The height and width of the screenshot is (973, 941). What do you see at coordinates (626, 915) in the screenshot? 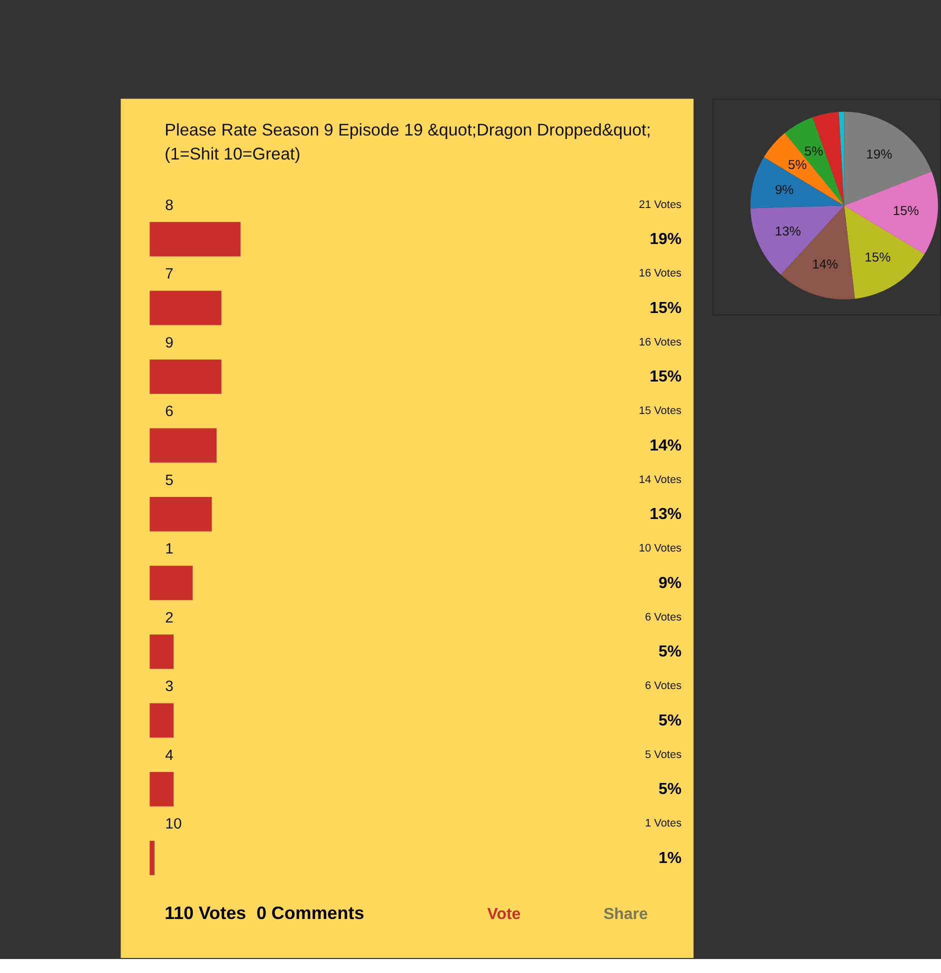
I see `text: Share` at bounding box center [626, 915].